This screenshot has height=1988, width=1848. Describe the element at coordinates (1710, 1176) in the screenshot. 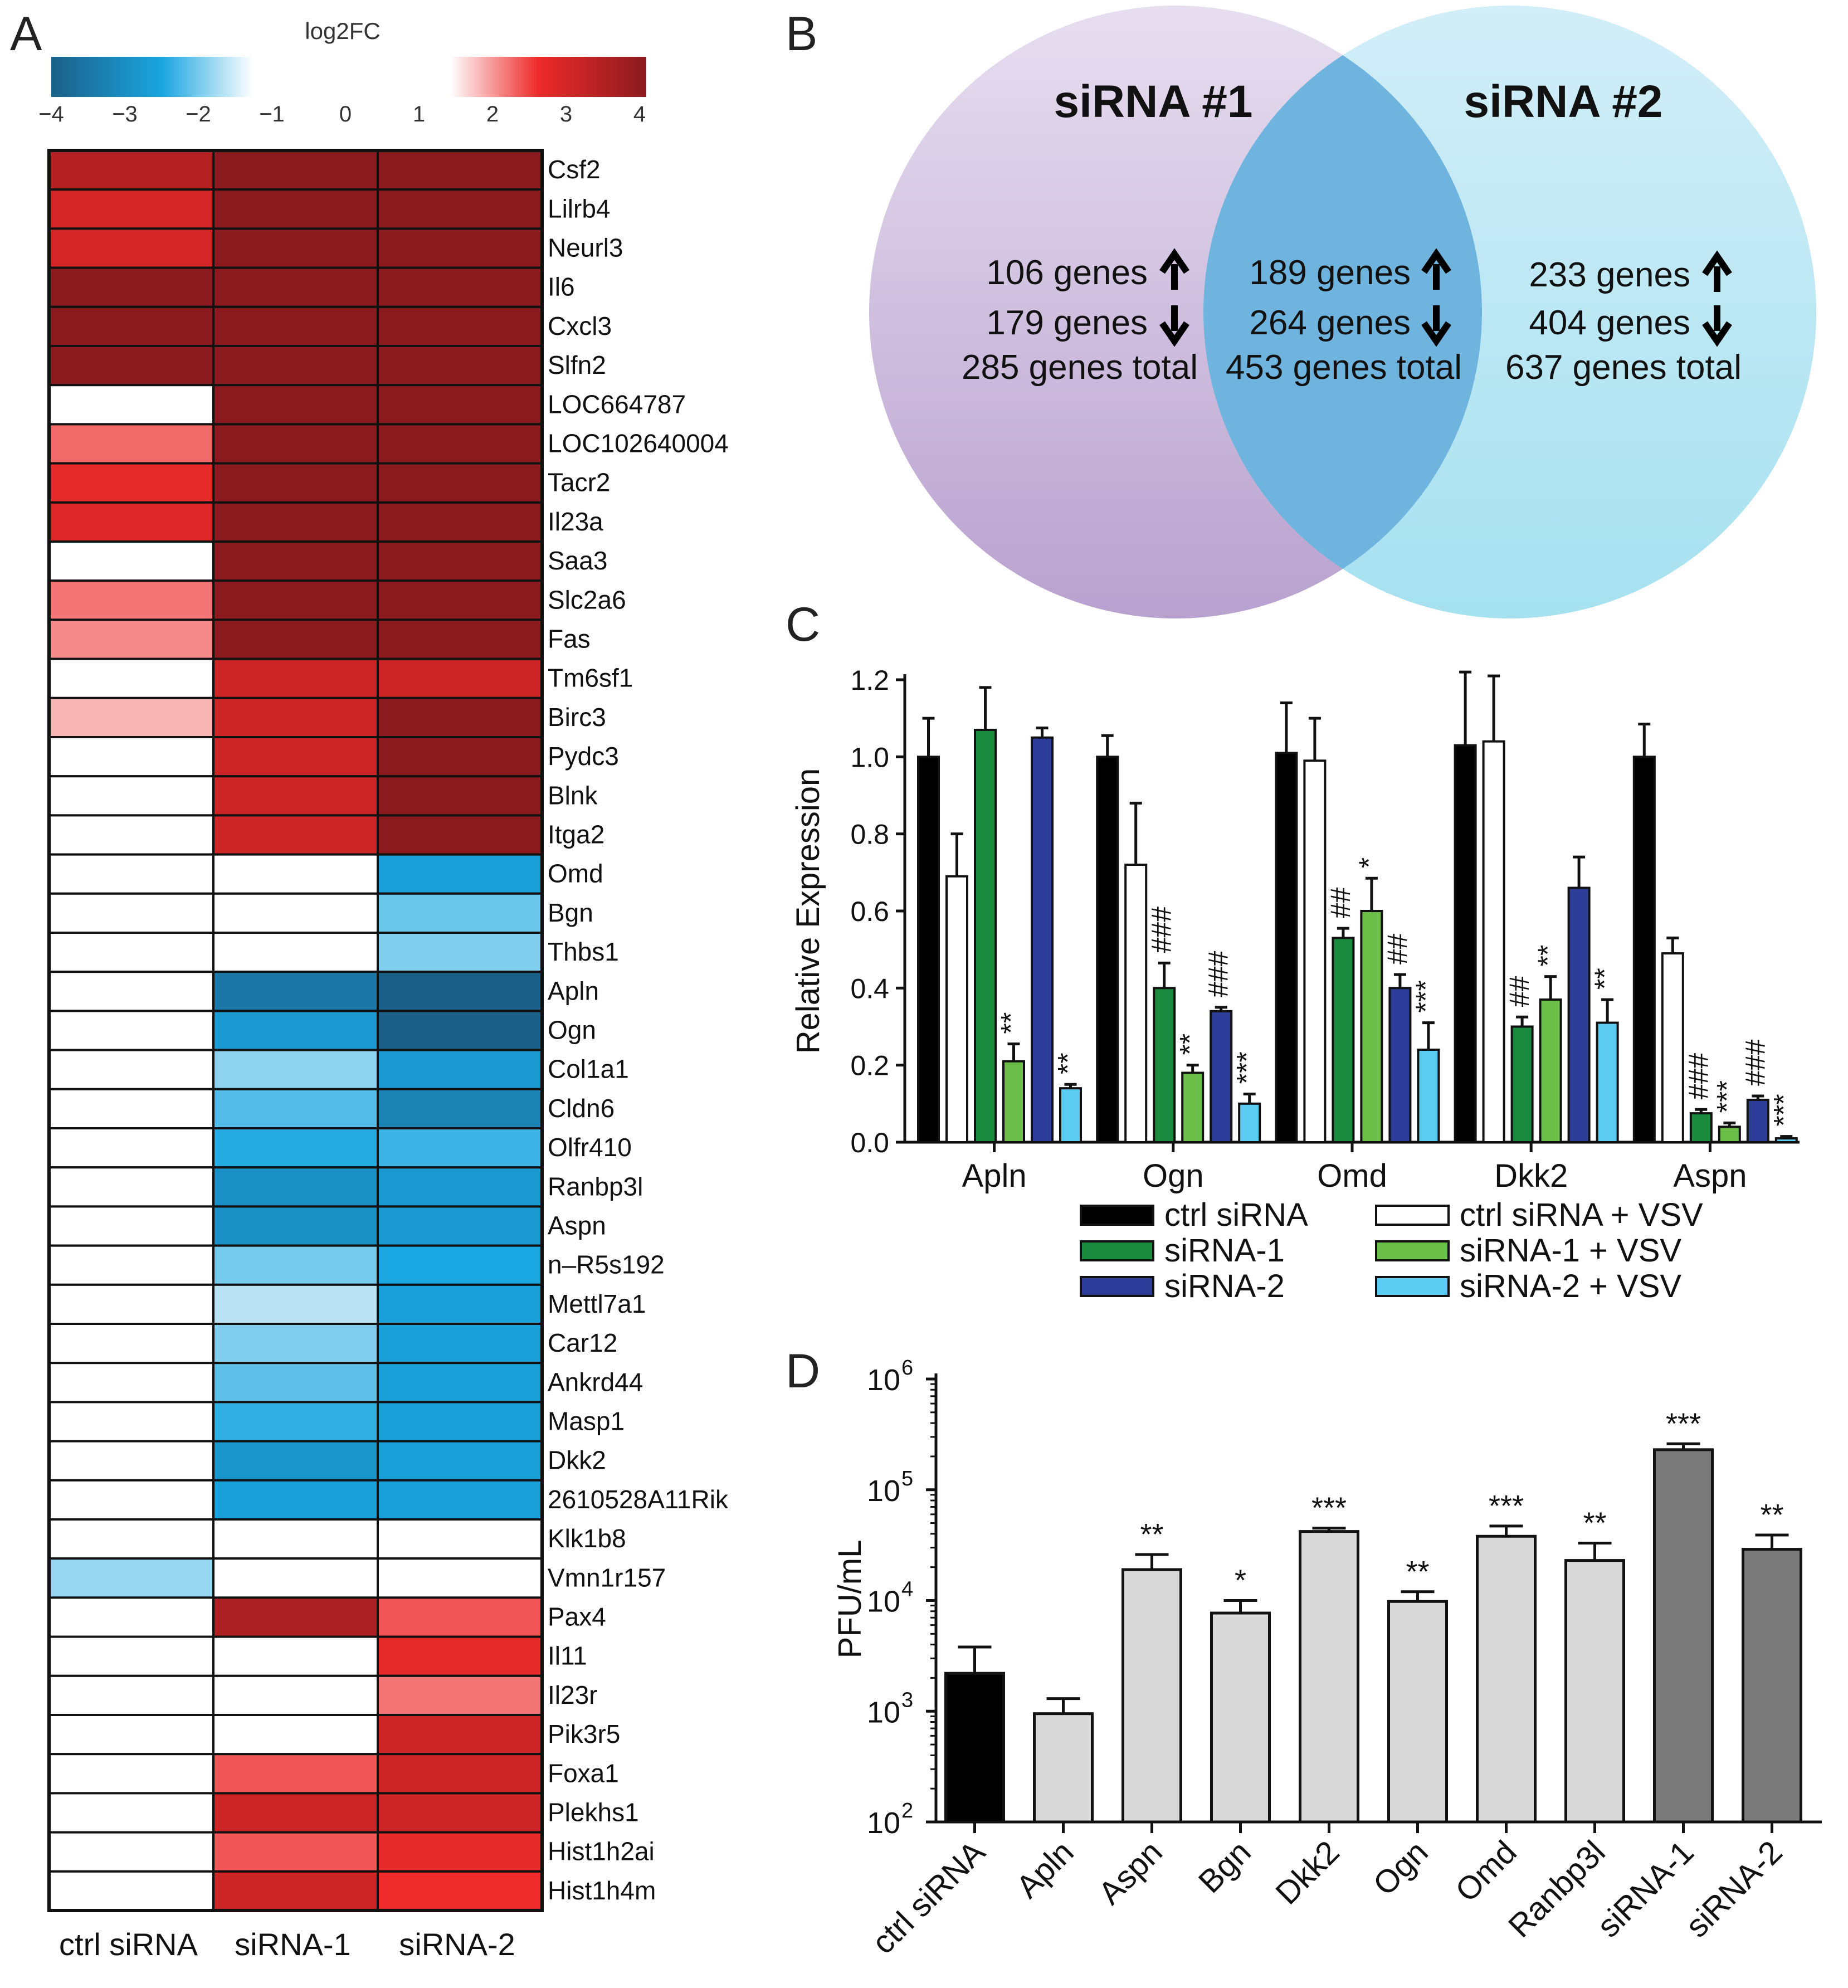

I see `x-tick-label: Aspn` at that location.